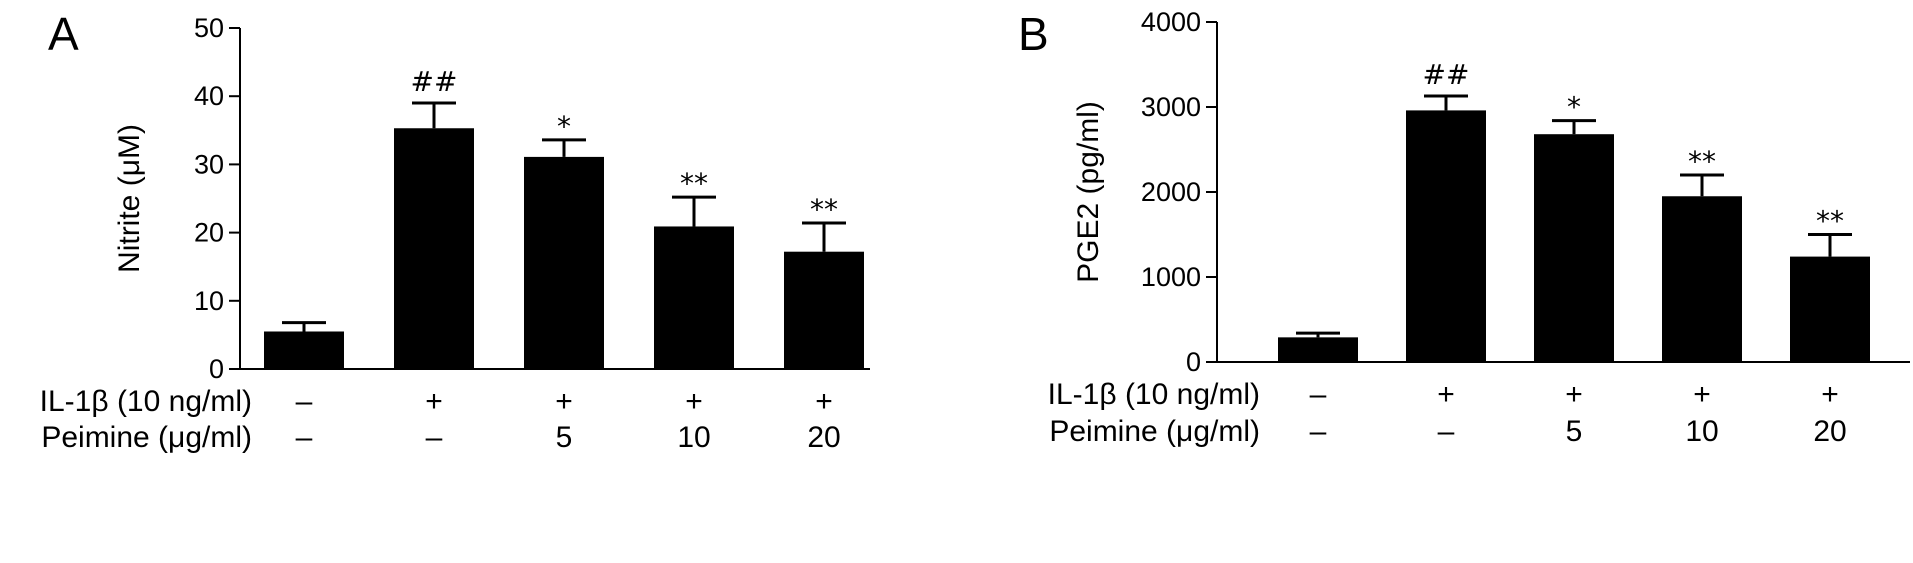  Describe the element at coordinates (1171, 277) in the screenshot. I see `y-tick-label: 1000` at that location.